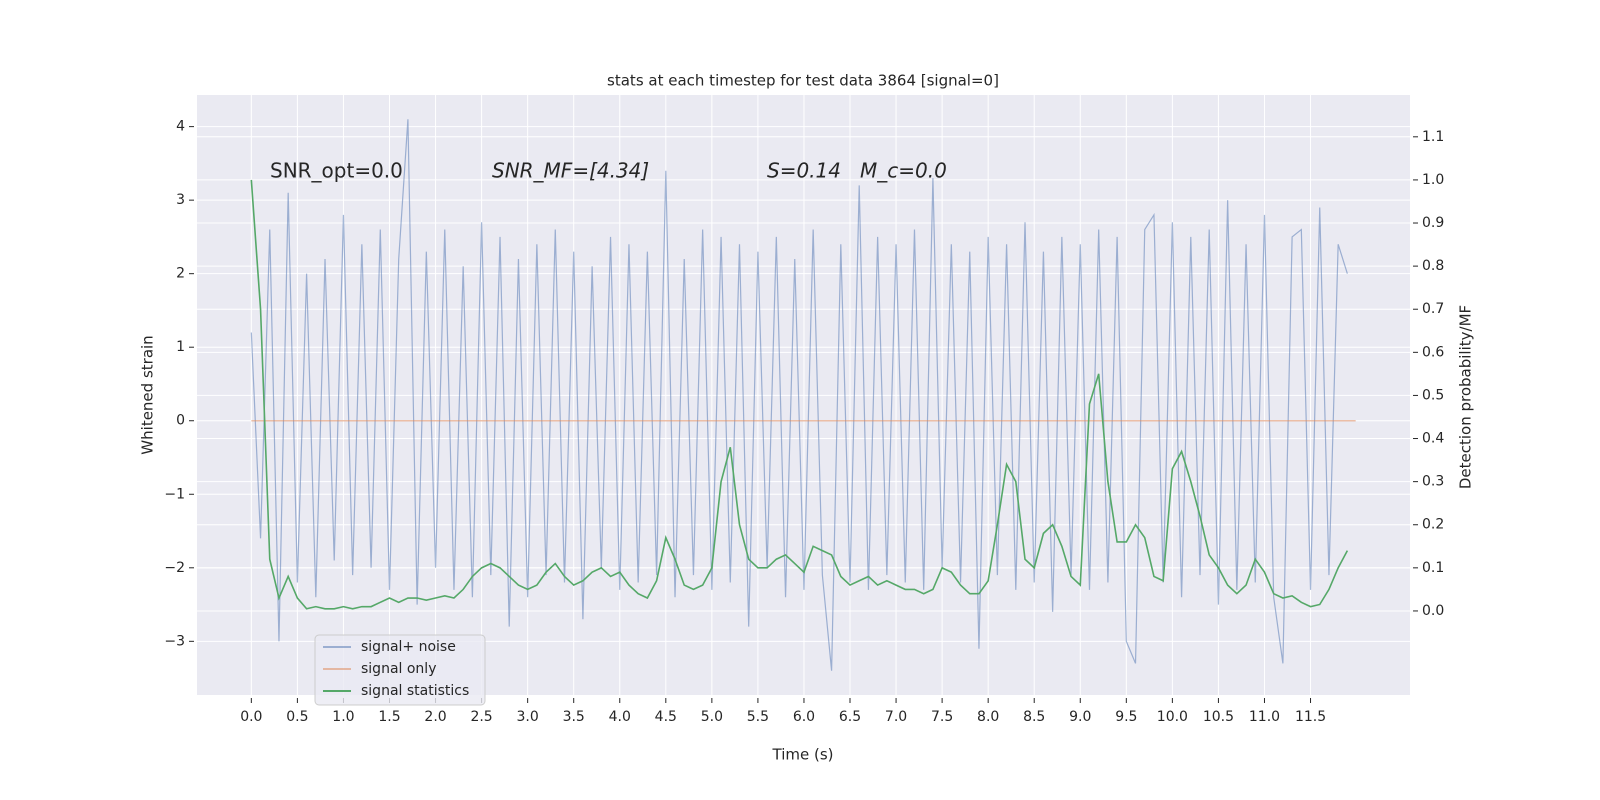  Describe the element at coordinates (758, 717) in the screenshot. I see `x-tick-label: 5.5` at that location.